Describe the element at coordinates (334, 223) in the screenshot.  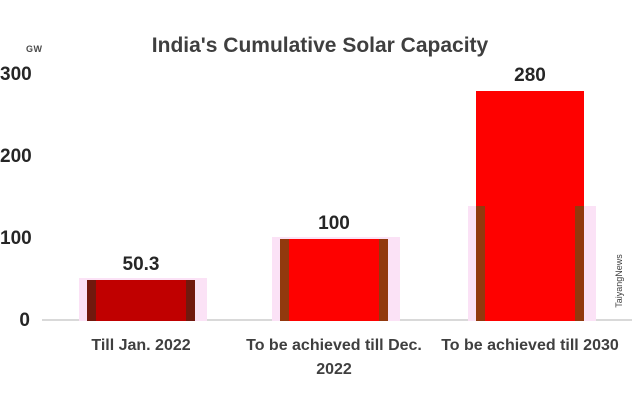
I see `bar-value-label: 100` at that location.